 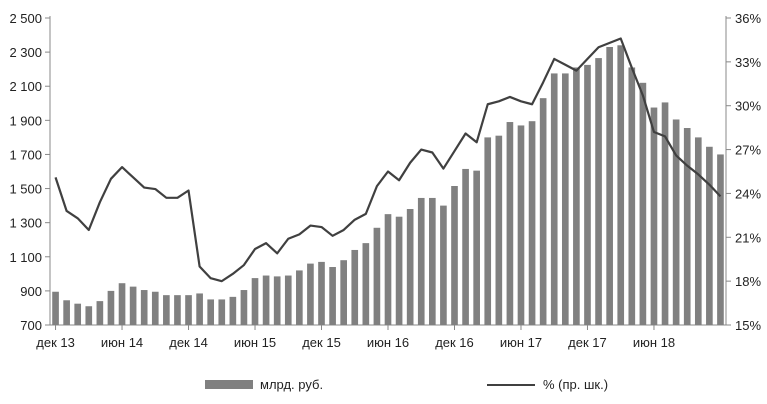 What do you see at coordinates (25, 189) in the screenshot?
I see `y-left-tick-label: 1 500` at bounding box center [25, 189].